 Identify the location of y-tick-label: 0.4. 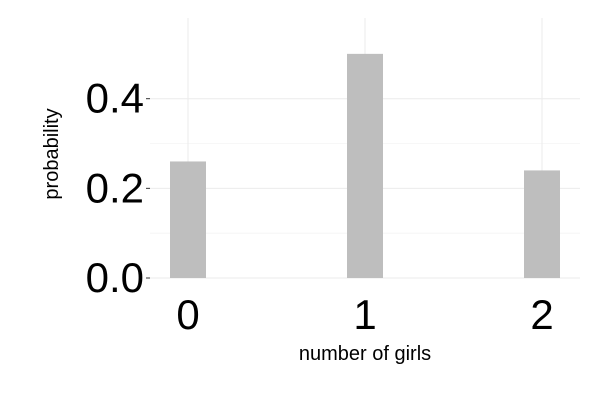
(115, 98).